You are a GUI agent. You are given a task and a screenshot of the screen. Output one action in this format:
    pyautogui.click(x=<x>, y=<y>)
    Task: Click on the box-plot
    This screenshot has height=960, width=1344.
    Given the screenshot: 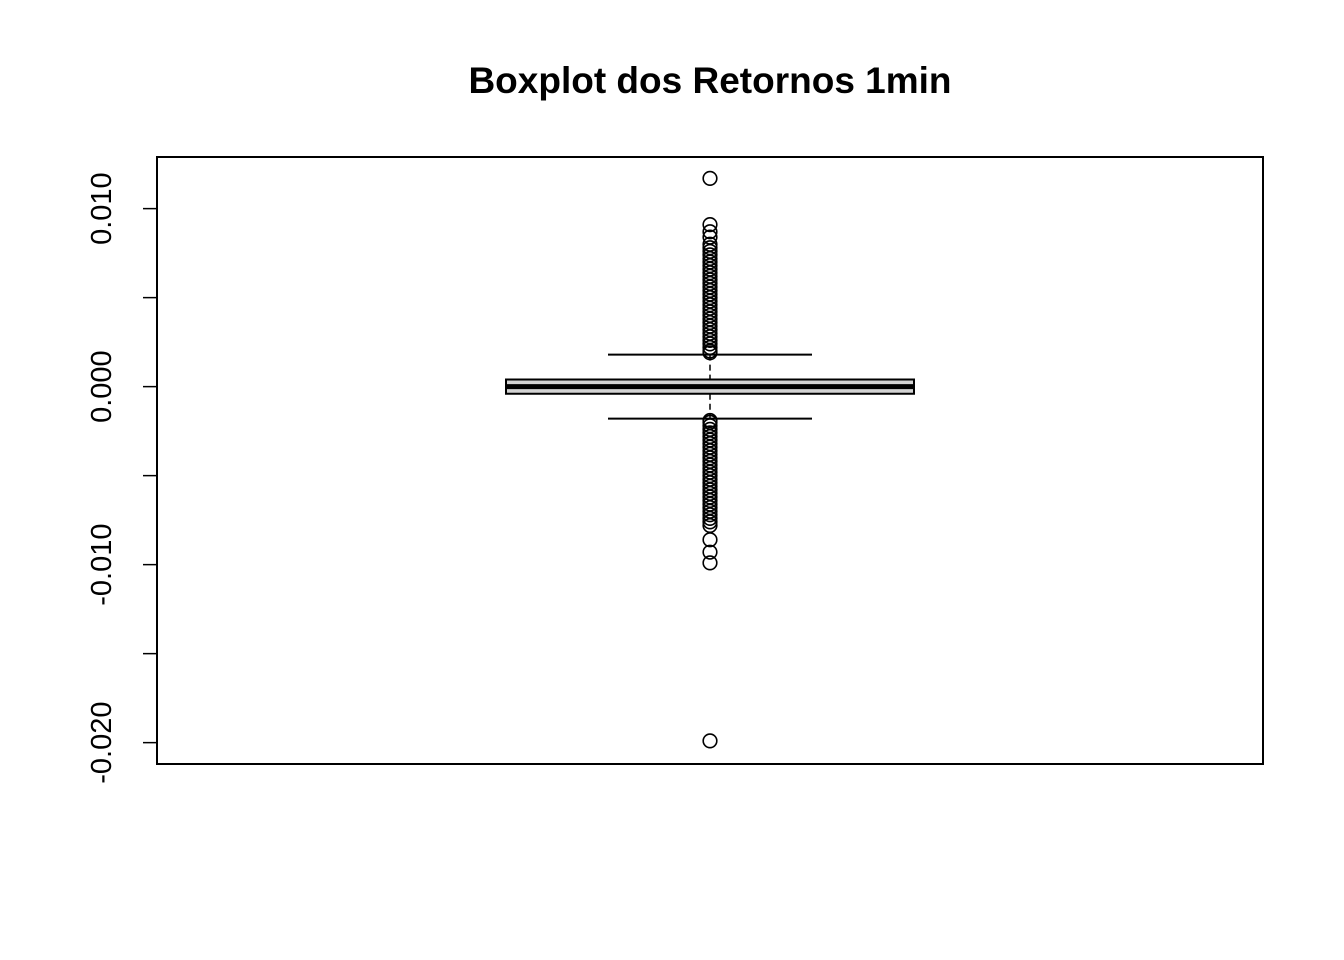 What is the action you would take?
    pyautogui.click(x=710, y=386)
    